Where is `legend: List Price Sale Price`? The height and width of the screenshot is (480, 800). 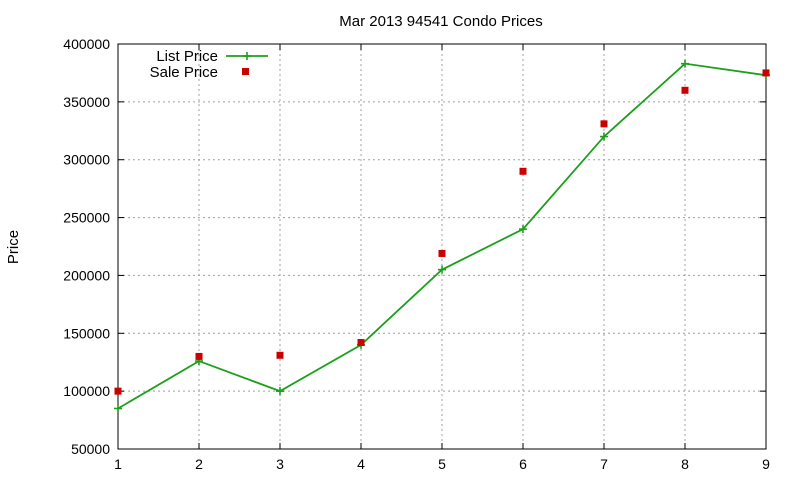
legend: List Price Sale Price is located at coordinates (209, 64).